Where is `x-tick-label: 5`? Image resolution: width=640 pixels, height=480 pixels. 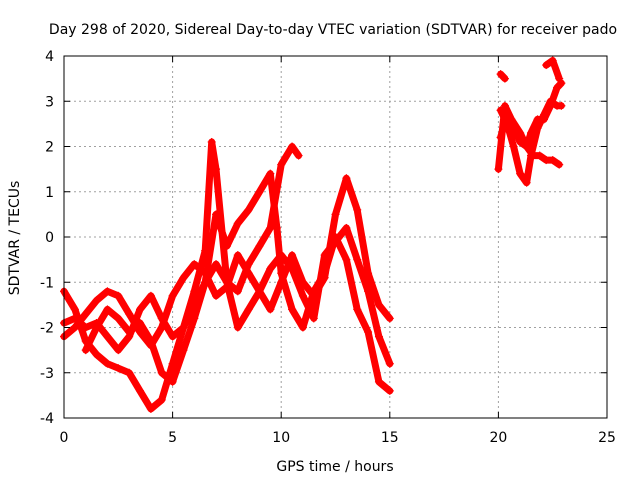
x-tick-label: 5 is located at coordinates (172, 438).